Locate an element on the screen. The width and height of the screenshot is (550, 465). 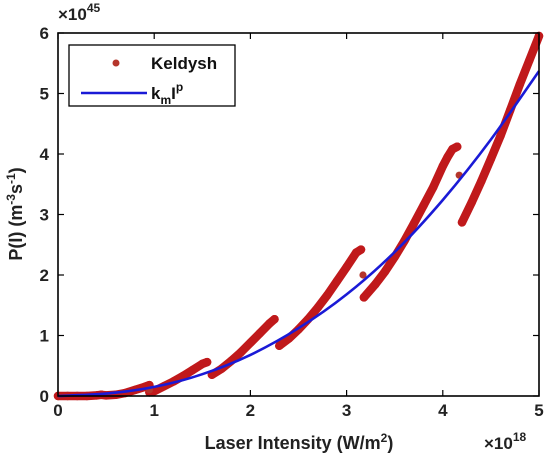
y-axis-label: P(I) (m-3s-1) is located at coordinates (15, 213).